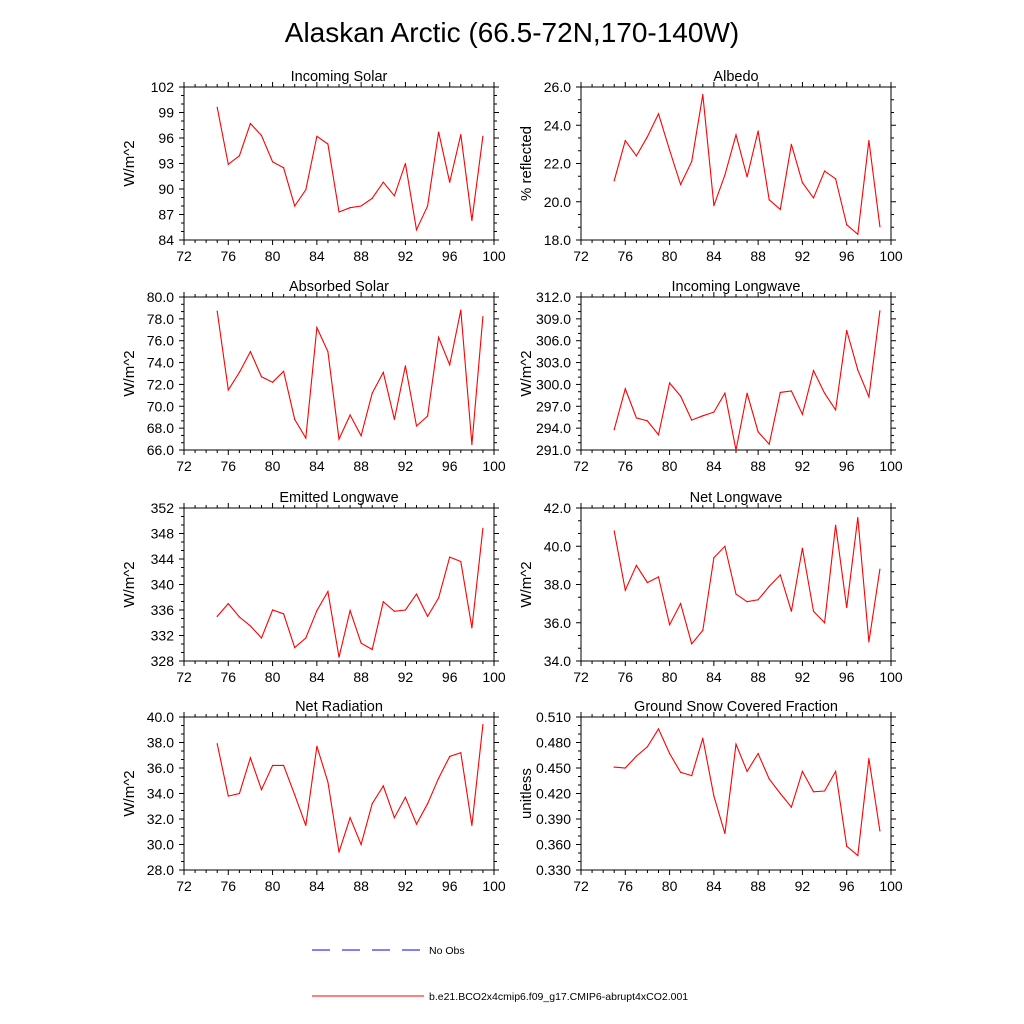 The height and width of the screenshot is (1024, 1024). Describe the element at coordinates (163, 610) in the screenshot. I see `y-tick-label: 336` at that location.